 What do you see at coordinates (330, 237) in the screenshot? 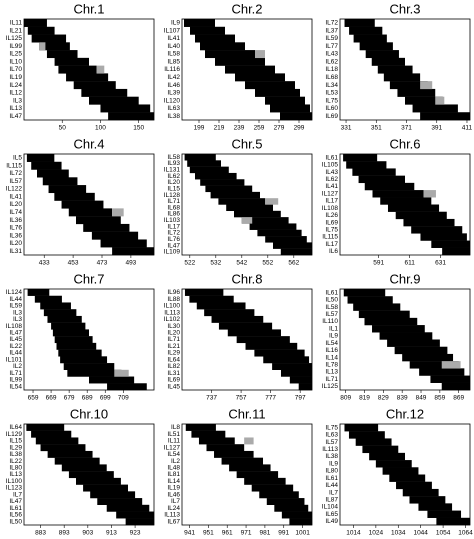
I see `row-label: IL115` at bounding box center [330, 237].